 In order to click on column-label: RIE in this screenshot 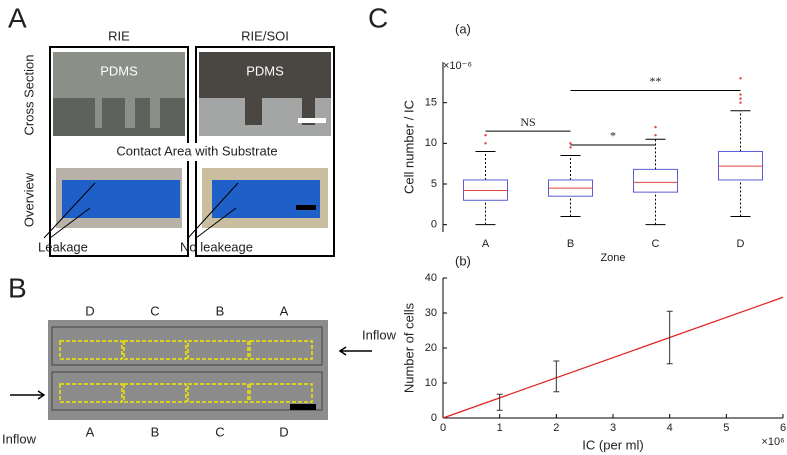, I will do `click(119, 35)`.